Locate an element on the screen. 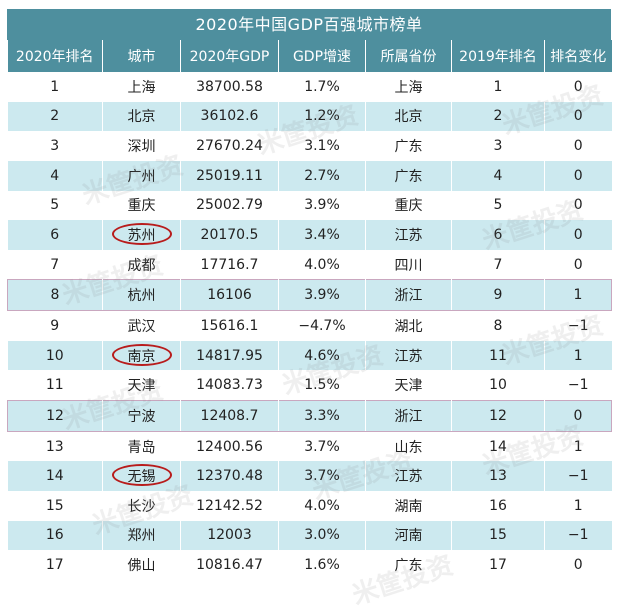 The height and width of the screenshot is (612, 620). cell-growth: 1.2% is located at coordinates (322, 116).